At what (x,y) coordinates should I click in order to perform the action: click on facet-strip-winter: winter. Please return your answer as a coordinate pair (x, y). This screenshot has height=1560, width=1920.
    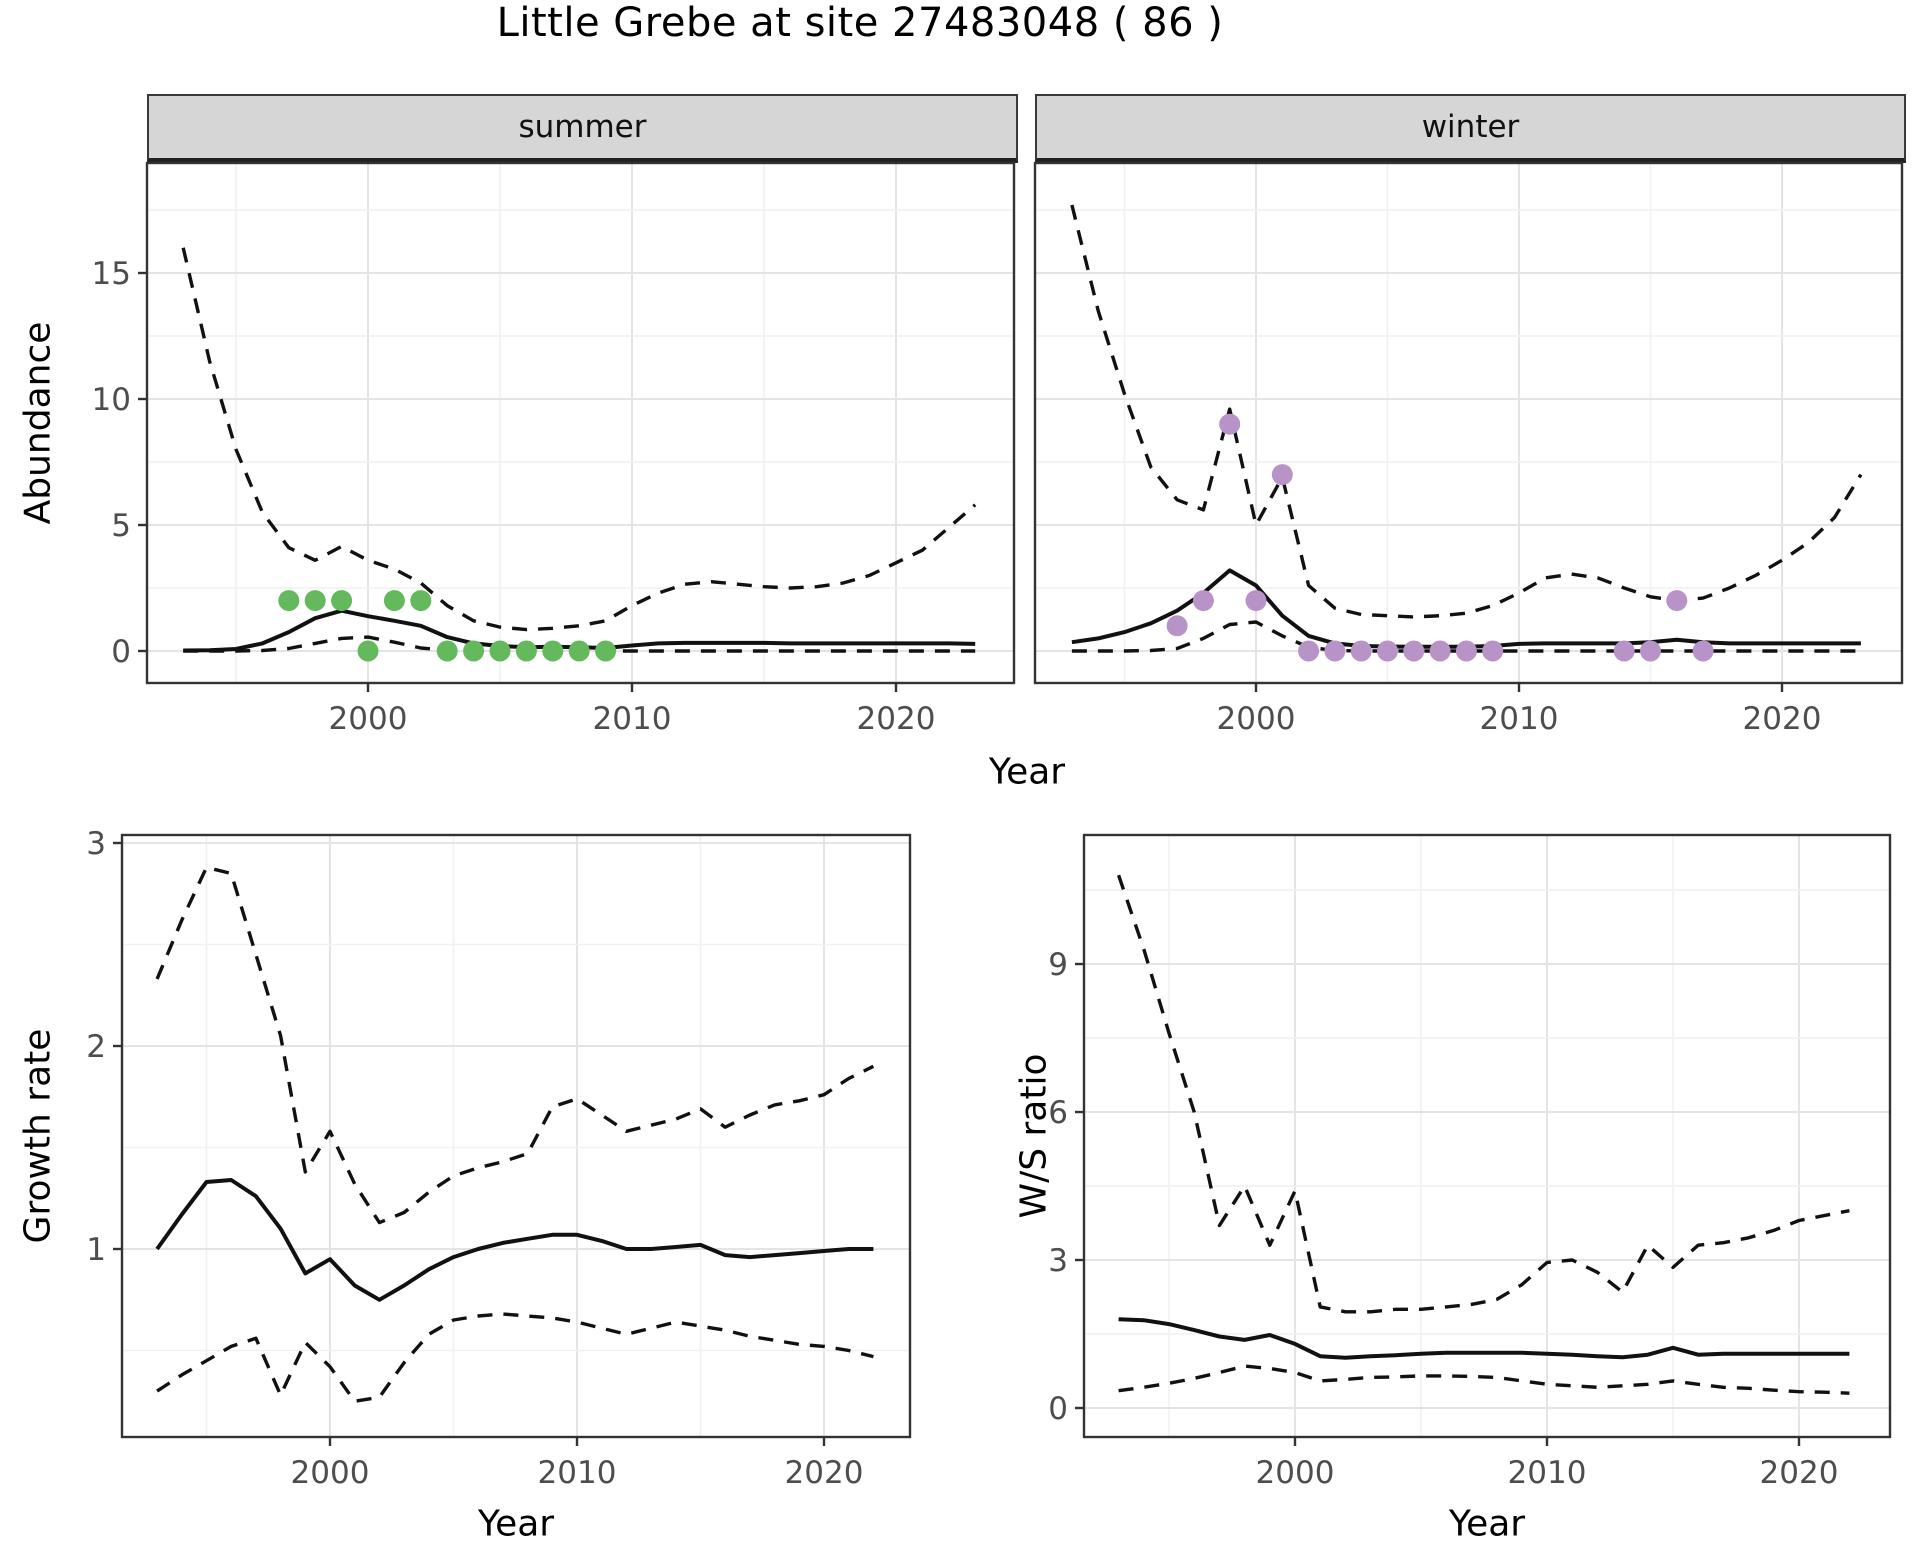
    Looking at the image, I should click on (1470, 128).